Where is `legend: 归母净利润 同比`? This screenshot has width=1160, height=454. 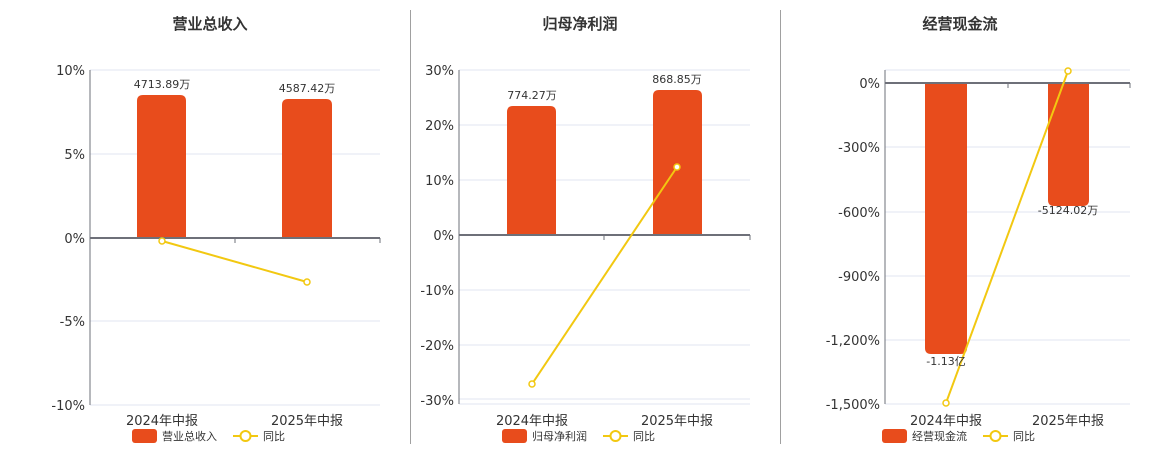 legend: 归母净利润 同比 is located at coordinates (578, 436).